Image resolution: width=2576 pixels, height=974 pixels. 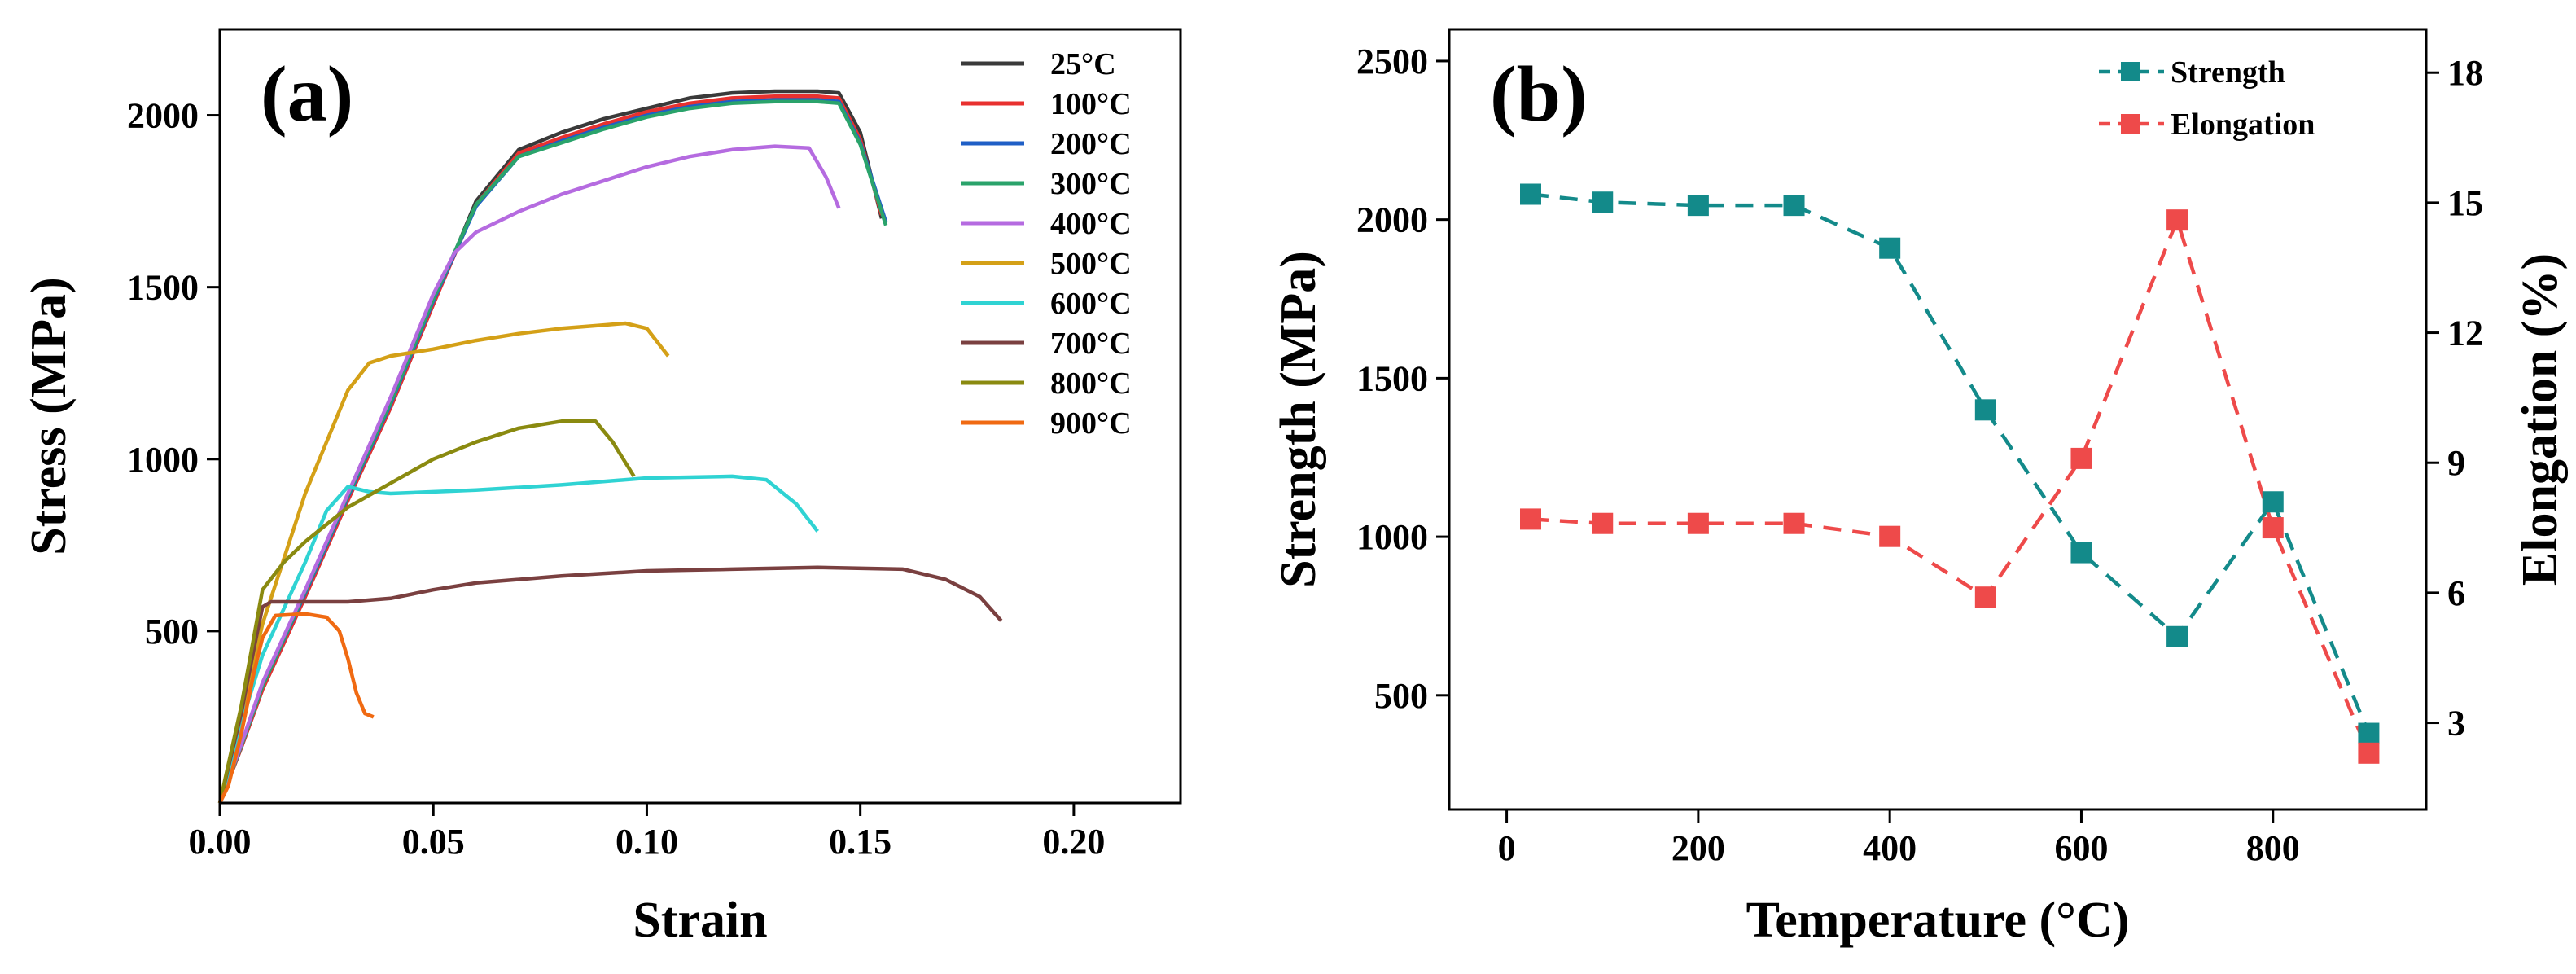 What do you see at coordinates (2465, 73) in the screenshot?
I see `y-tick-label-right: 18` at bounding box center [2465, 73].